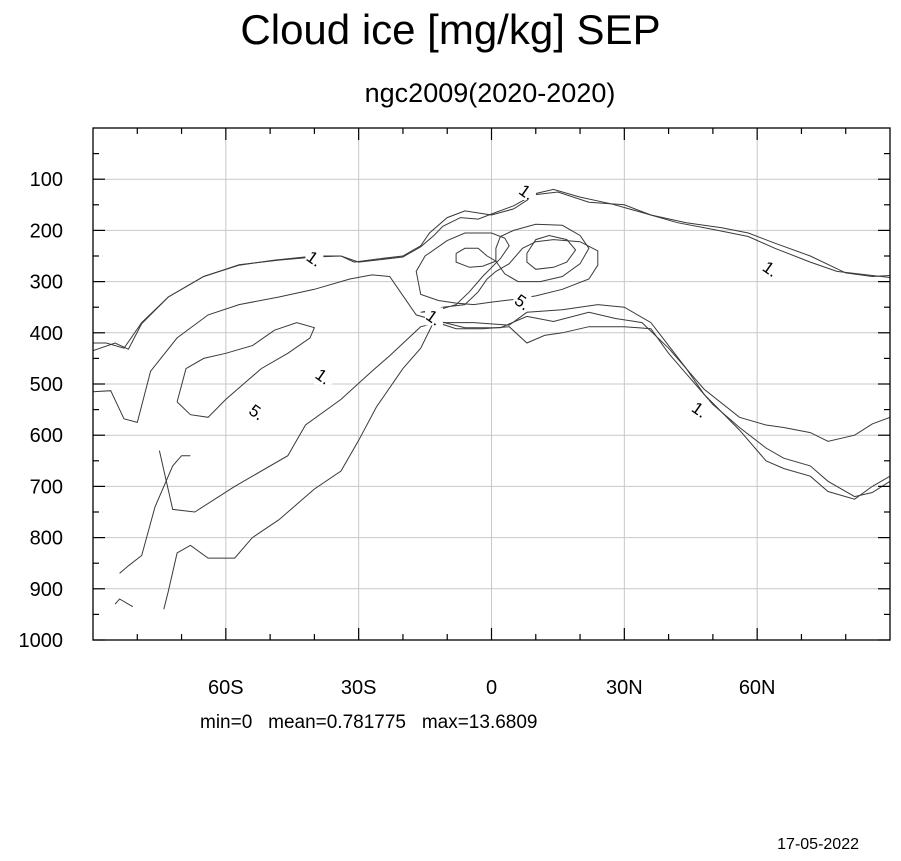  Describe the element at coordinates (46, 334) in the screenshot. I see `y-tick-label: 400` at that location.